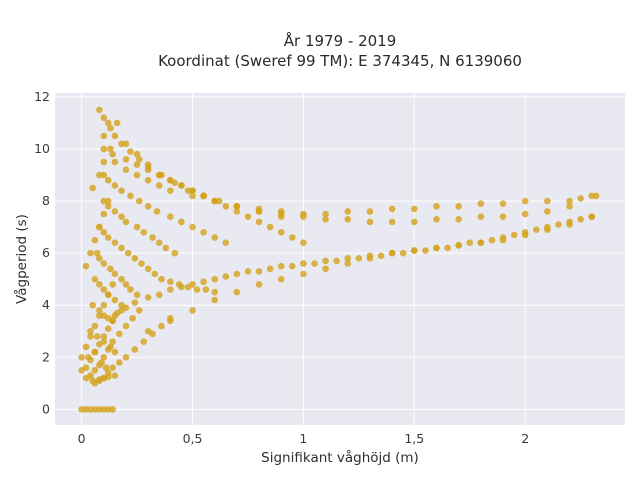  I want to click on x-axis-ticks: 0 0,5 1 1,5 2, so click(304, 438).